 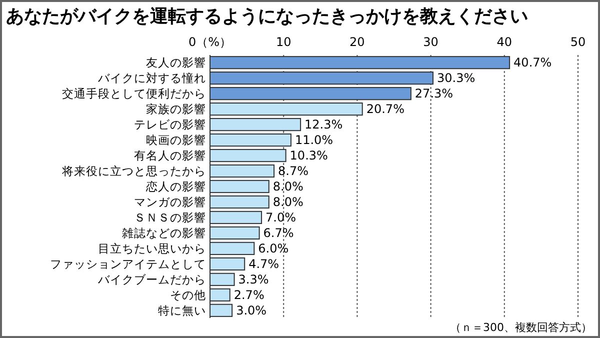 What do you see at coordinates (251, 310) in the screenshot?
I see `data-label: 3.0%` at bounding box center [251, 310].